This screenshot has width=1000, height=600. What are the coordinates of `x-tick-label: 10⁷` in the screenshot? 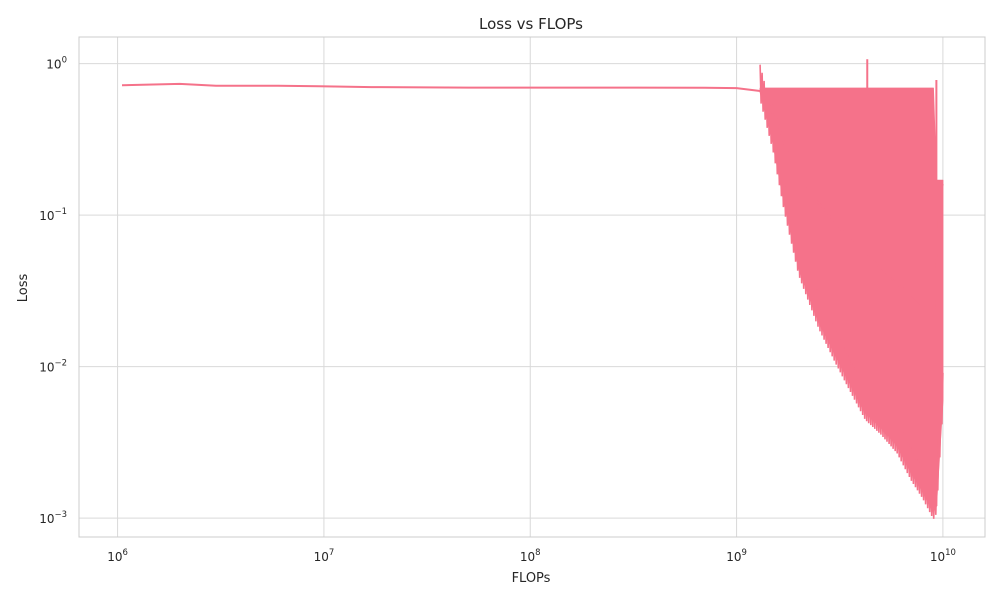 It's located at (324, 556).